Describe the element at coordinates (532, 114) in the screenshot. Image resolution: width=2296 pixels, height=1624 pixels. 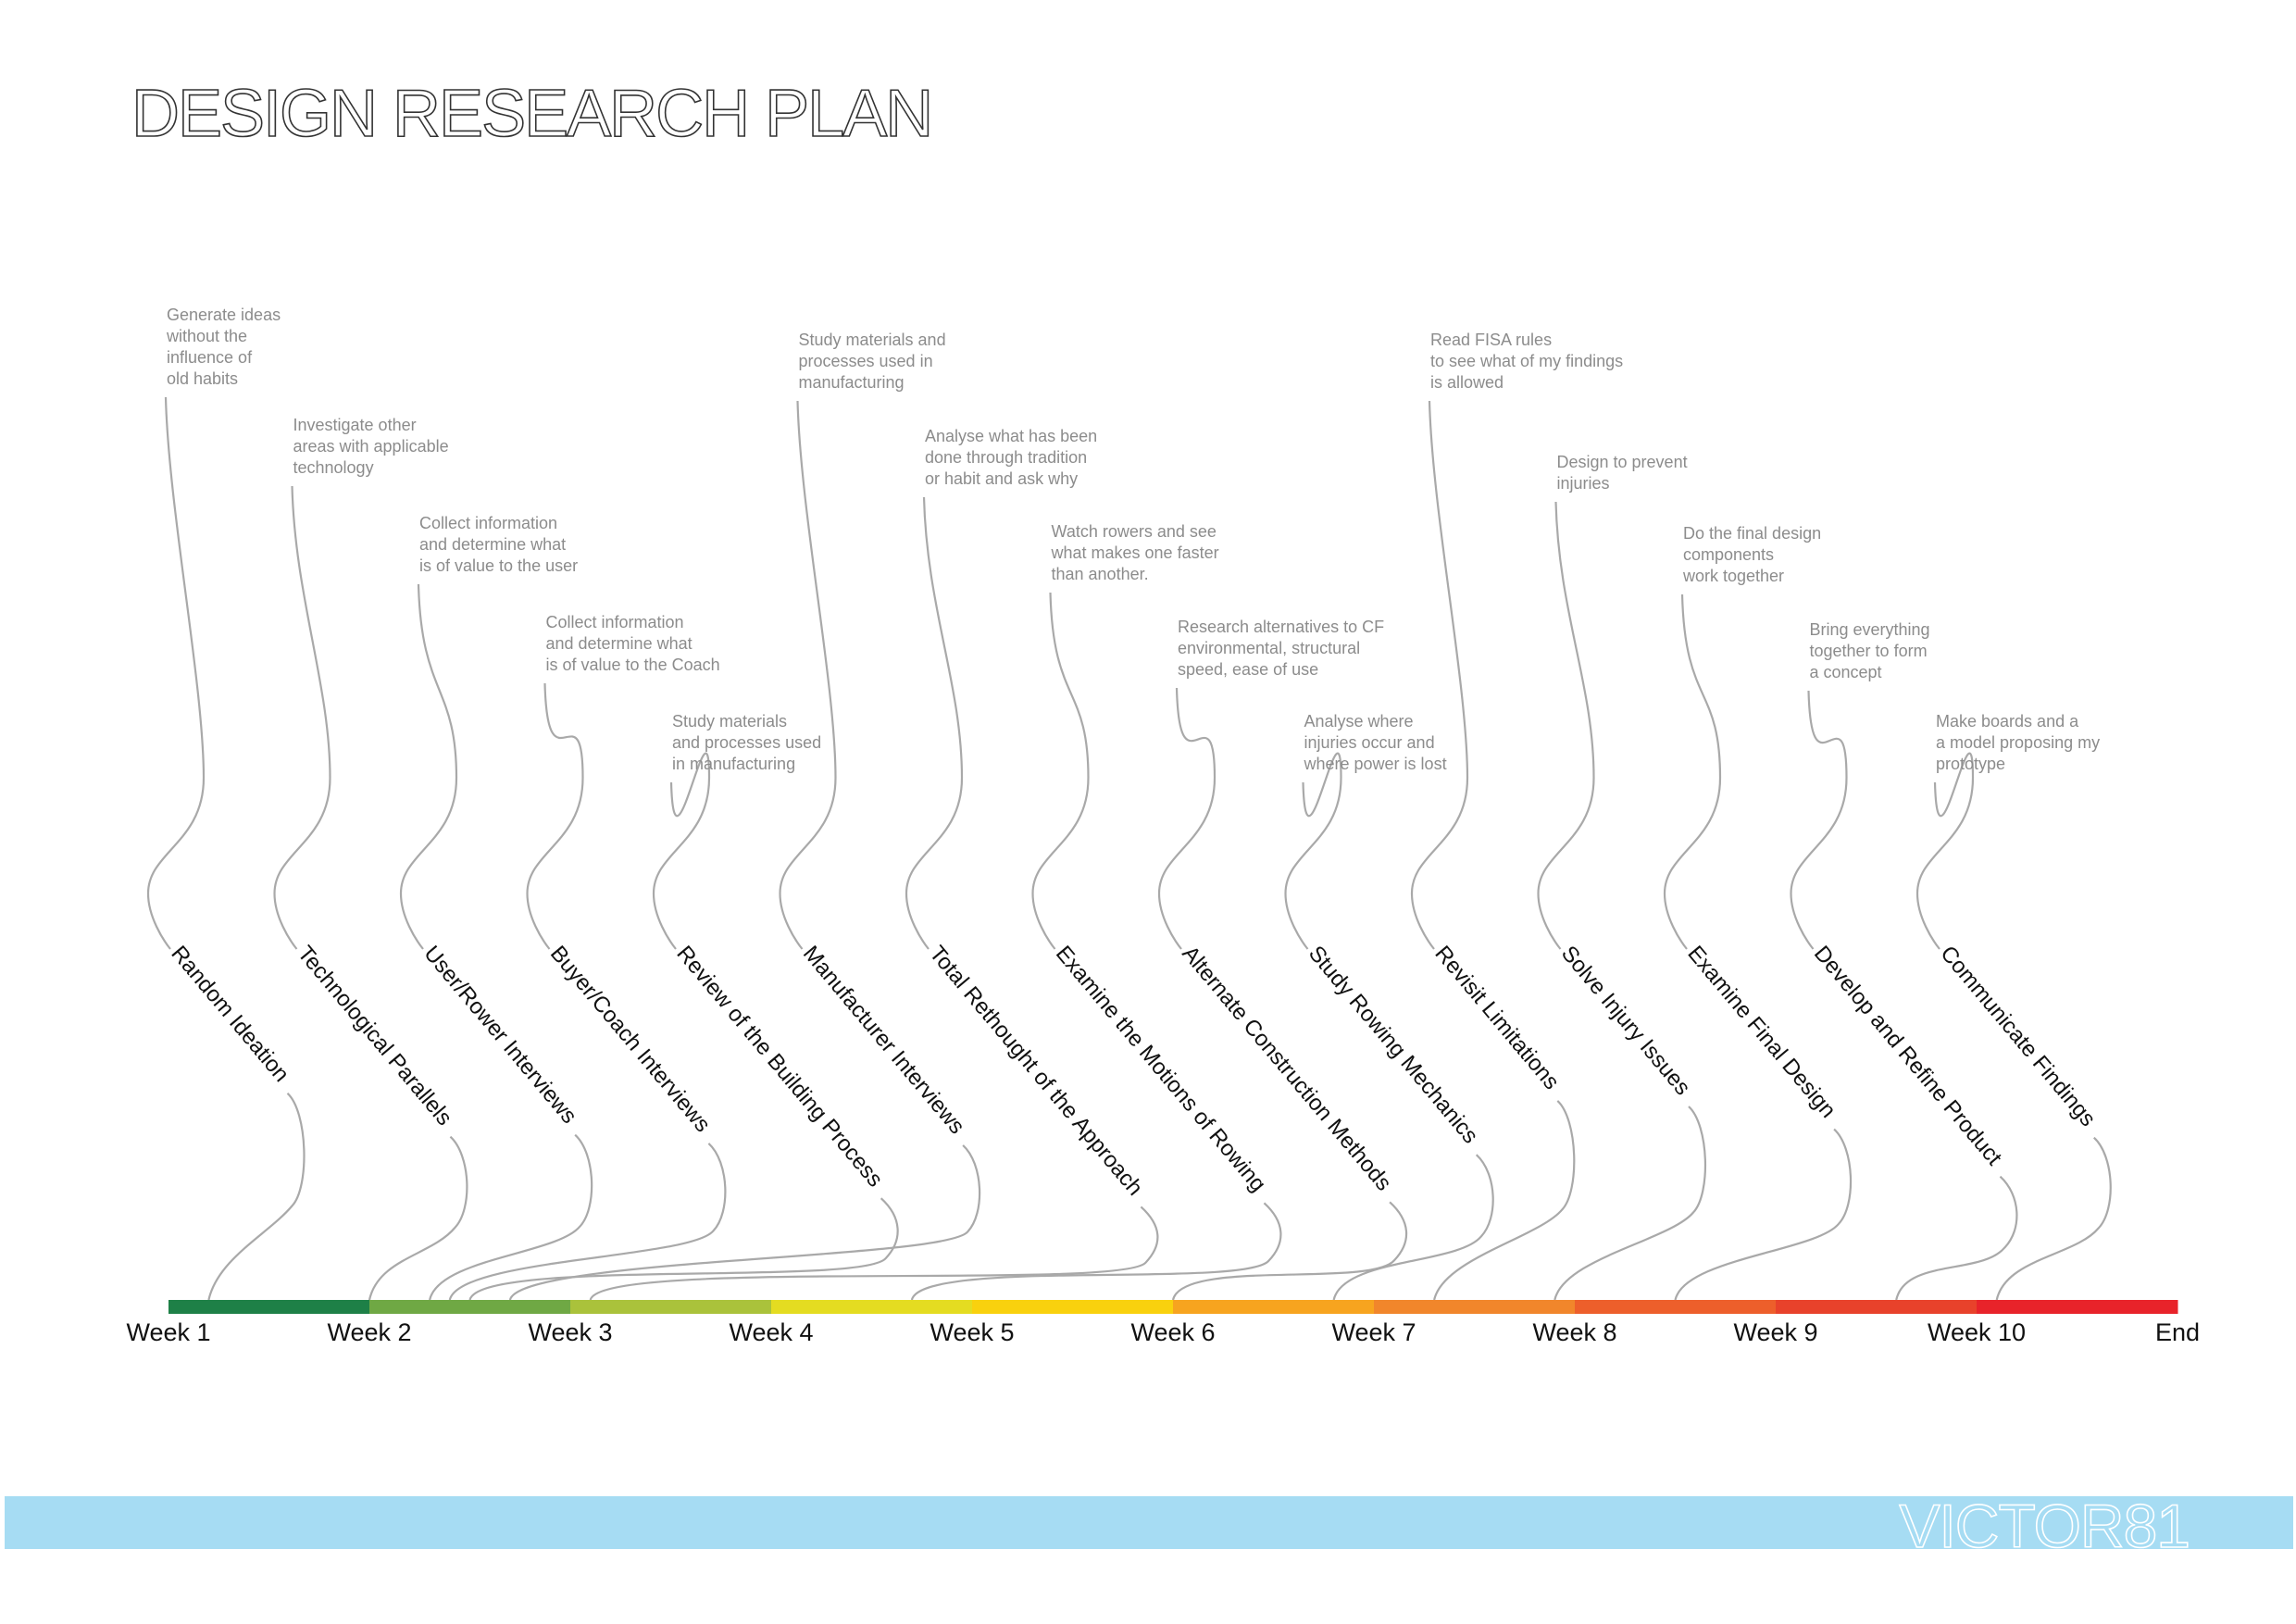
I see `page-title: DESIGN RESEARCH PLAN` at that location.